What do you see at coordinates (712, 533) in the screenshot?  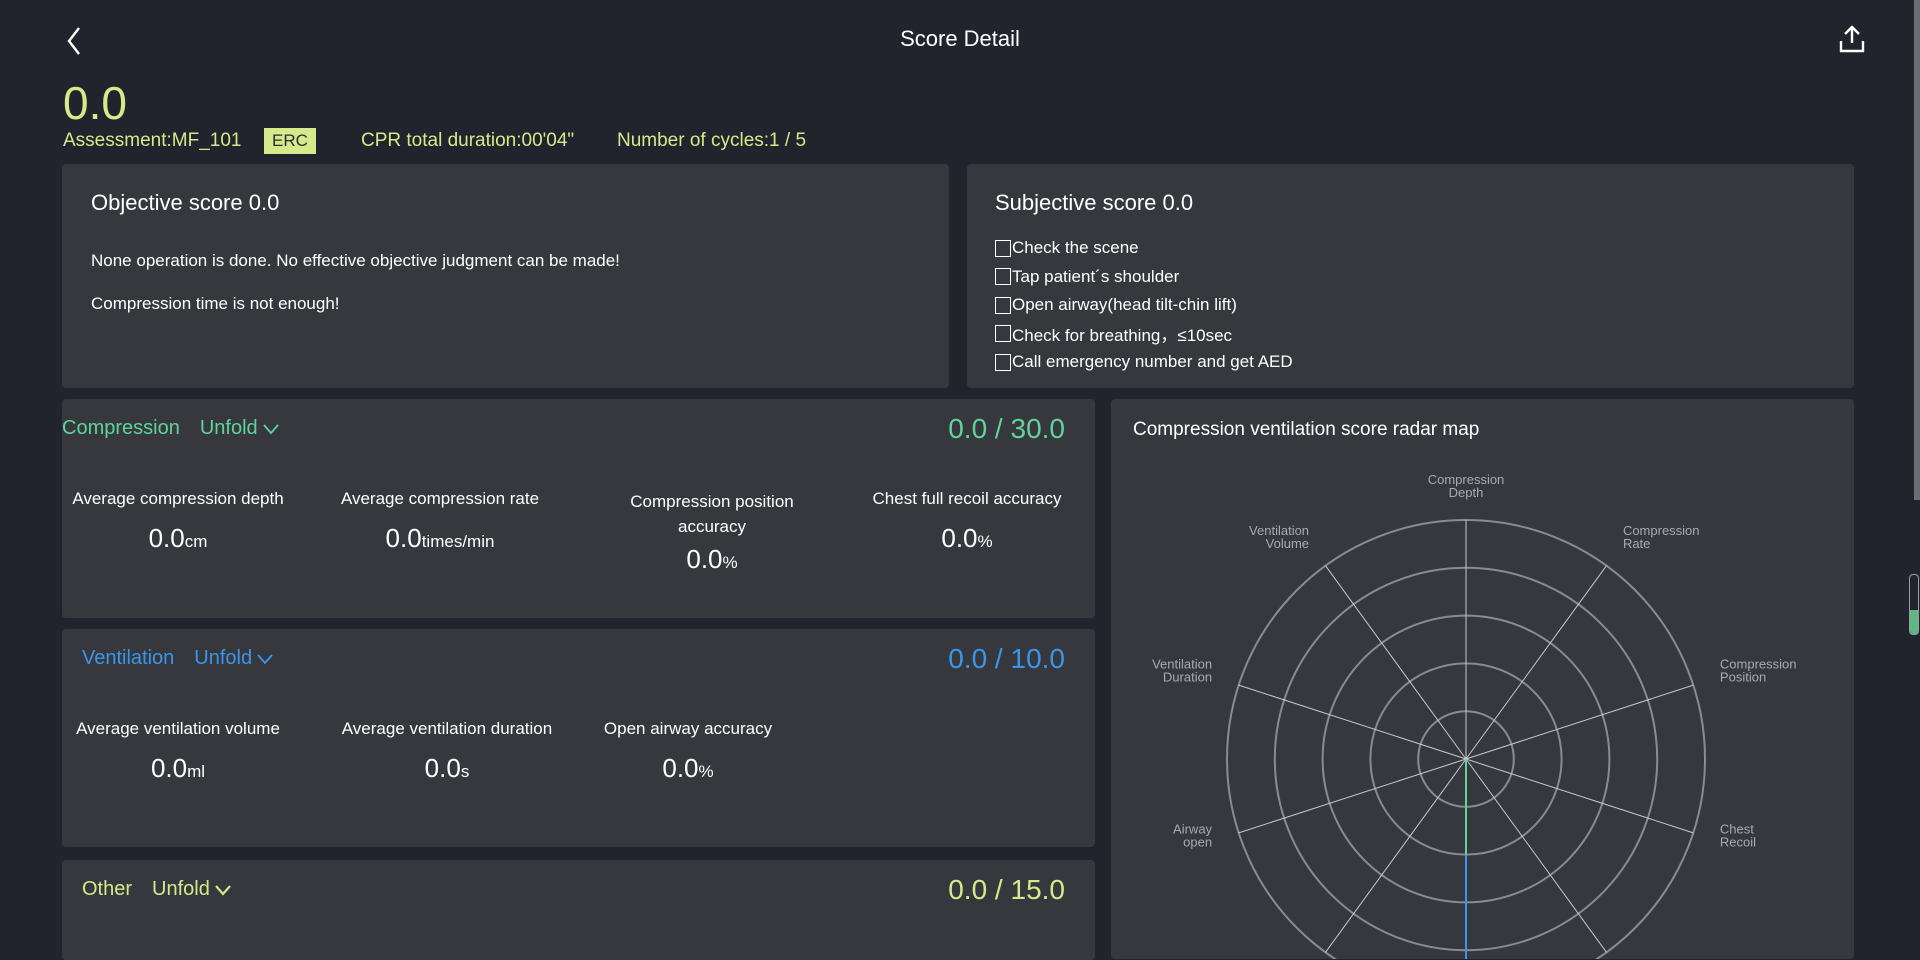 I see `metric-compression-position: Compression position accuracy 0.0%` at bounding box center [712, 533].